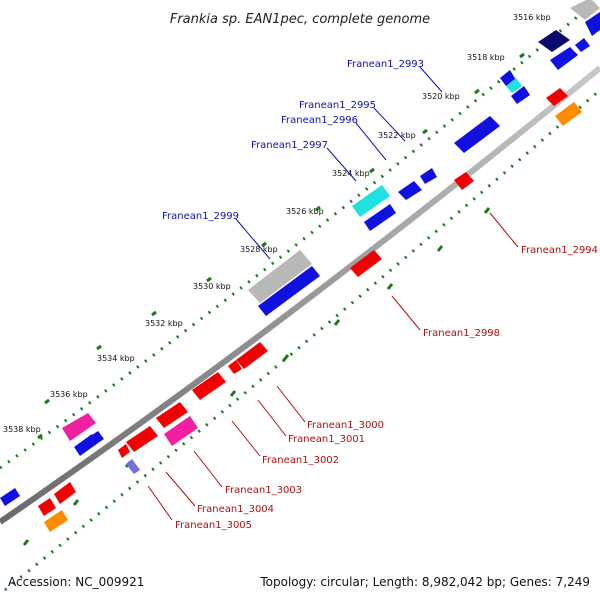 The image size is (600, 600). I want to click on gene-label: Franean1_3004, so click(235, 509).